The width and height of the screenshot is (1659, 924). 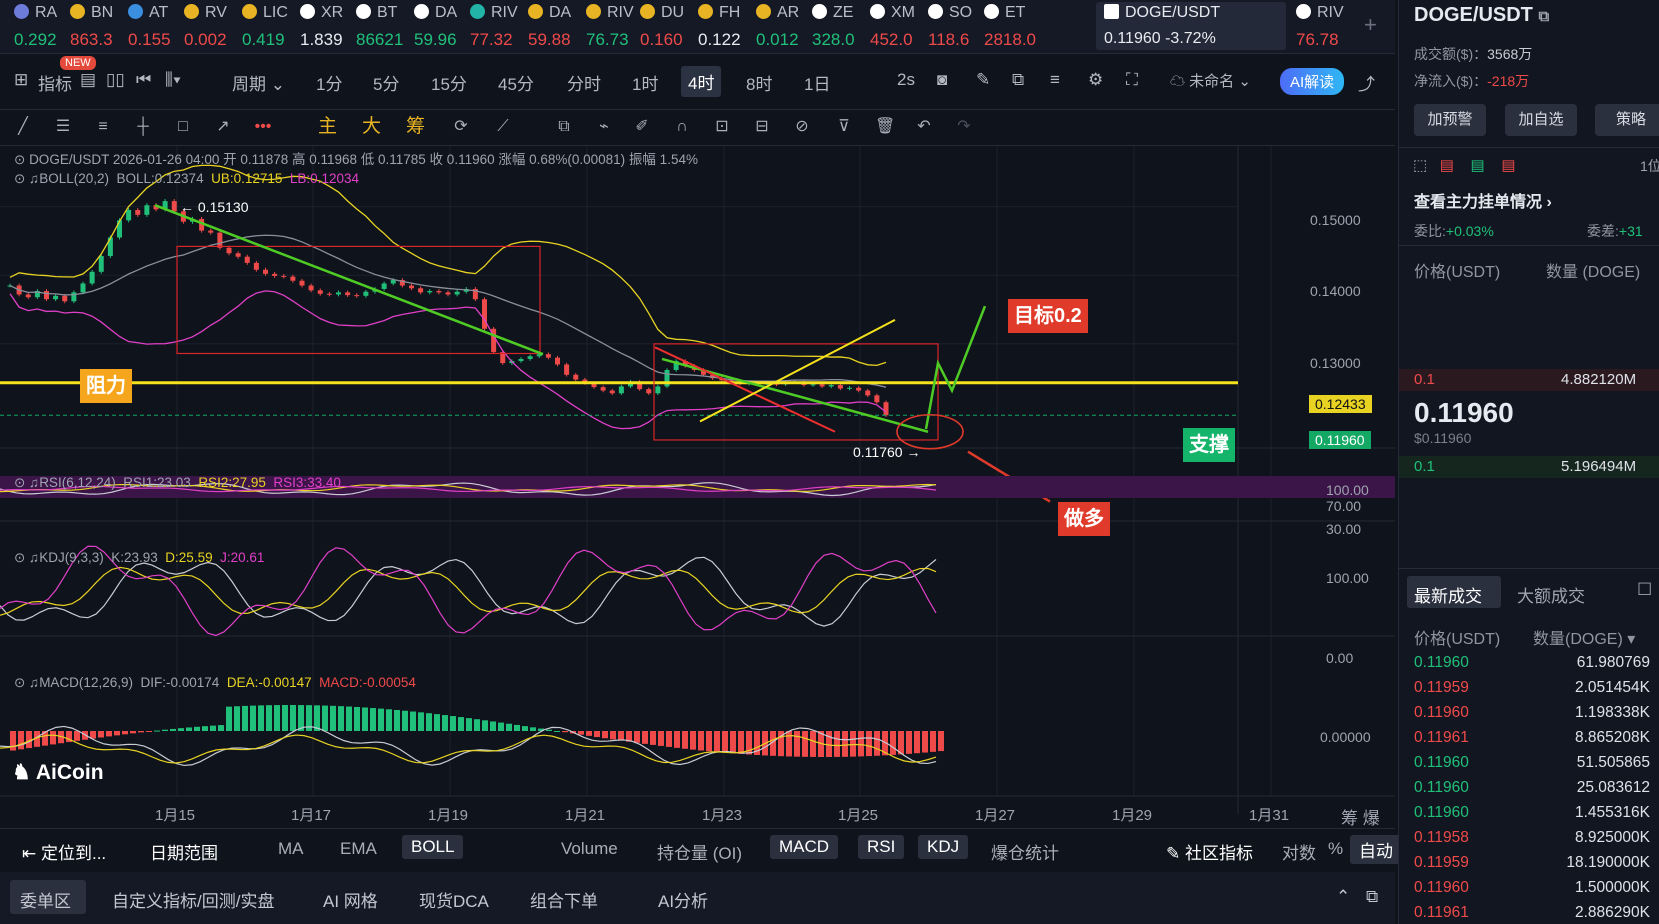 I want to click on fullscreen-icon: ⛶, so click(x=1132, y=79).